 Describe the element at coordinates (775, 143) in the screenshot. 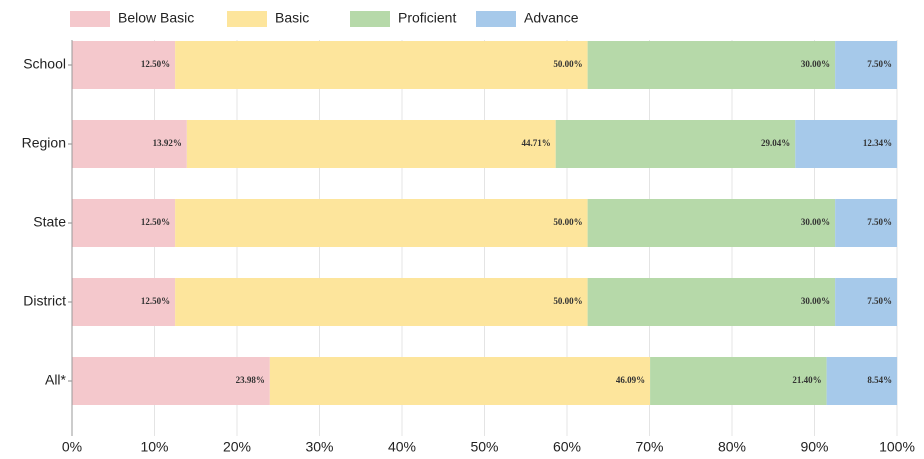

I see `value-label: 29.04%` at that location.